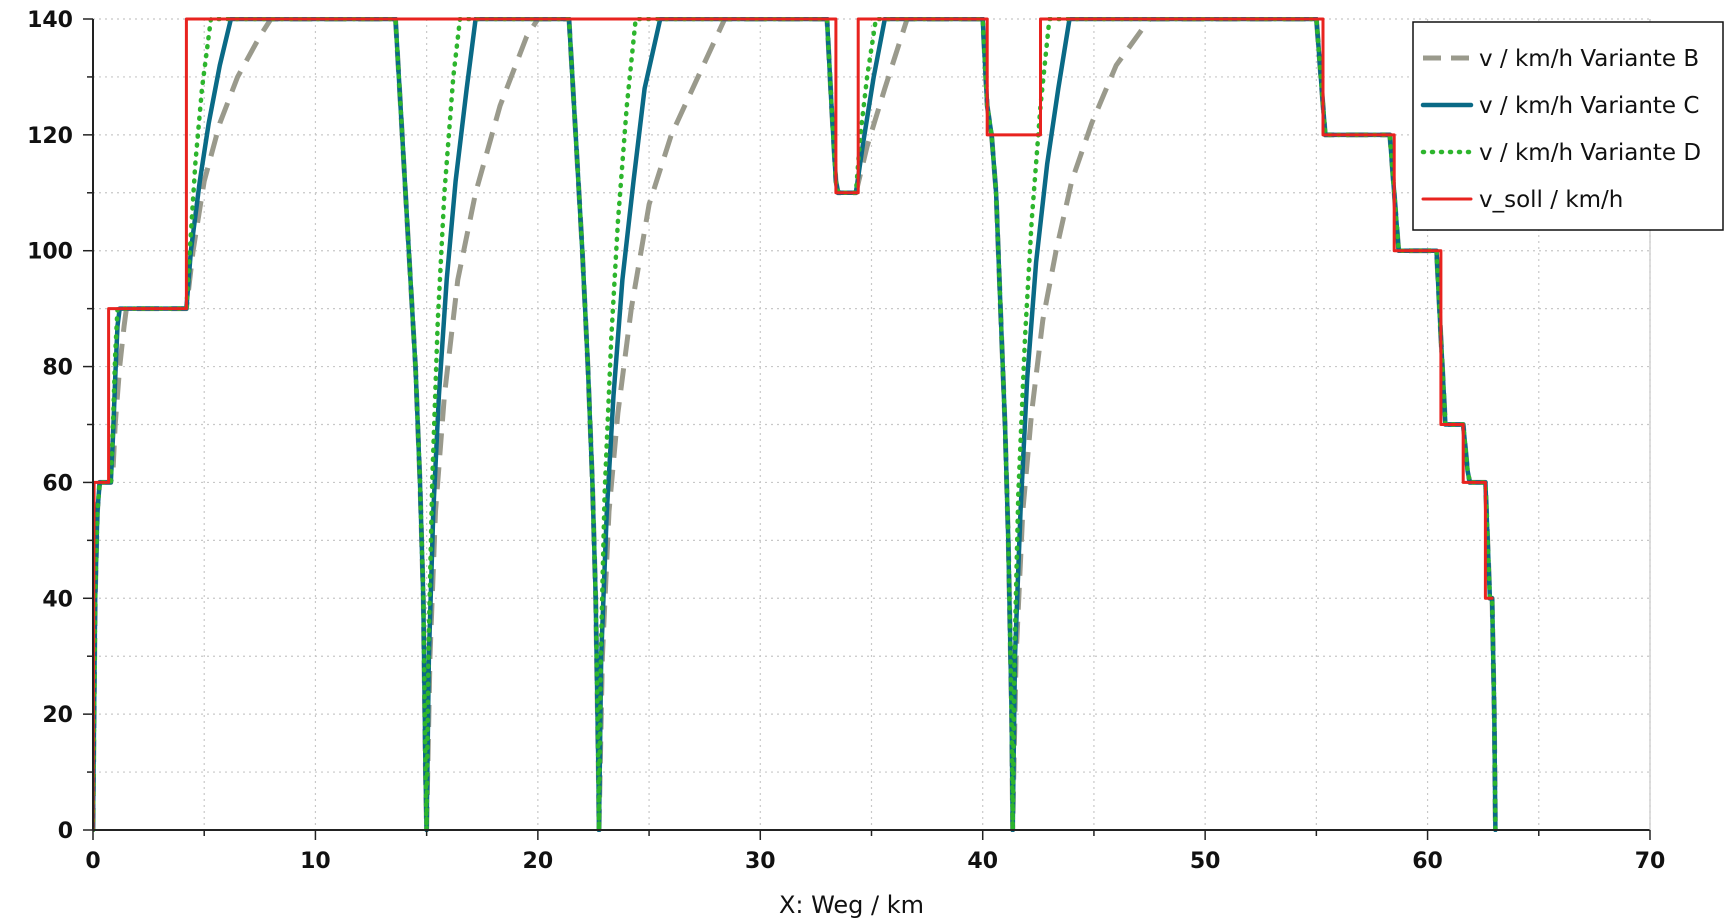 The height and width of the screenshot is (921, 1732). I want to click on legend-label-2: v / km/h Variante C, so click(1589, 106).